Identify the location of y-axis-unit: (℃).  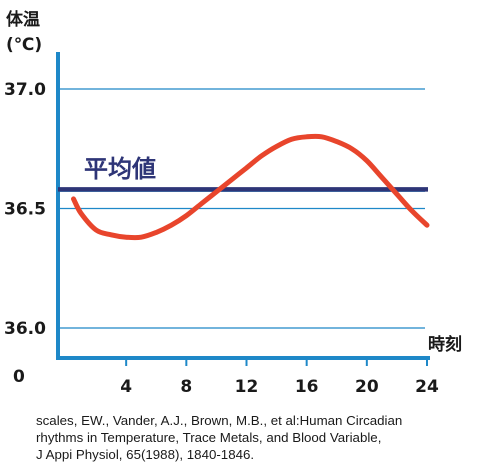
(24, 45).